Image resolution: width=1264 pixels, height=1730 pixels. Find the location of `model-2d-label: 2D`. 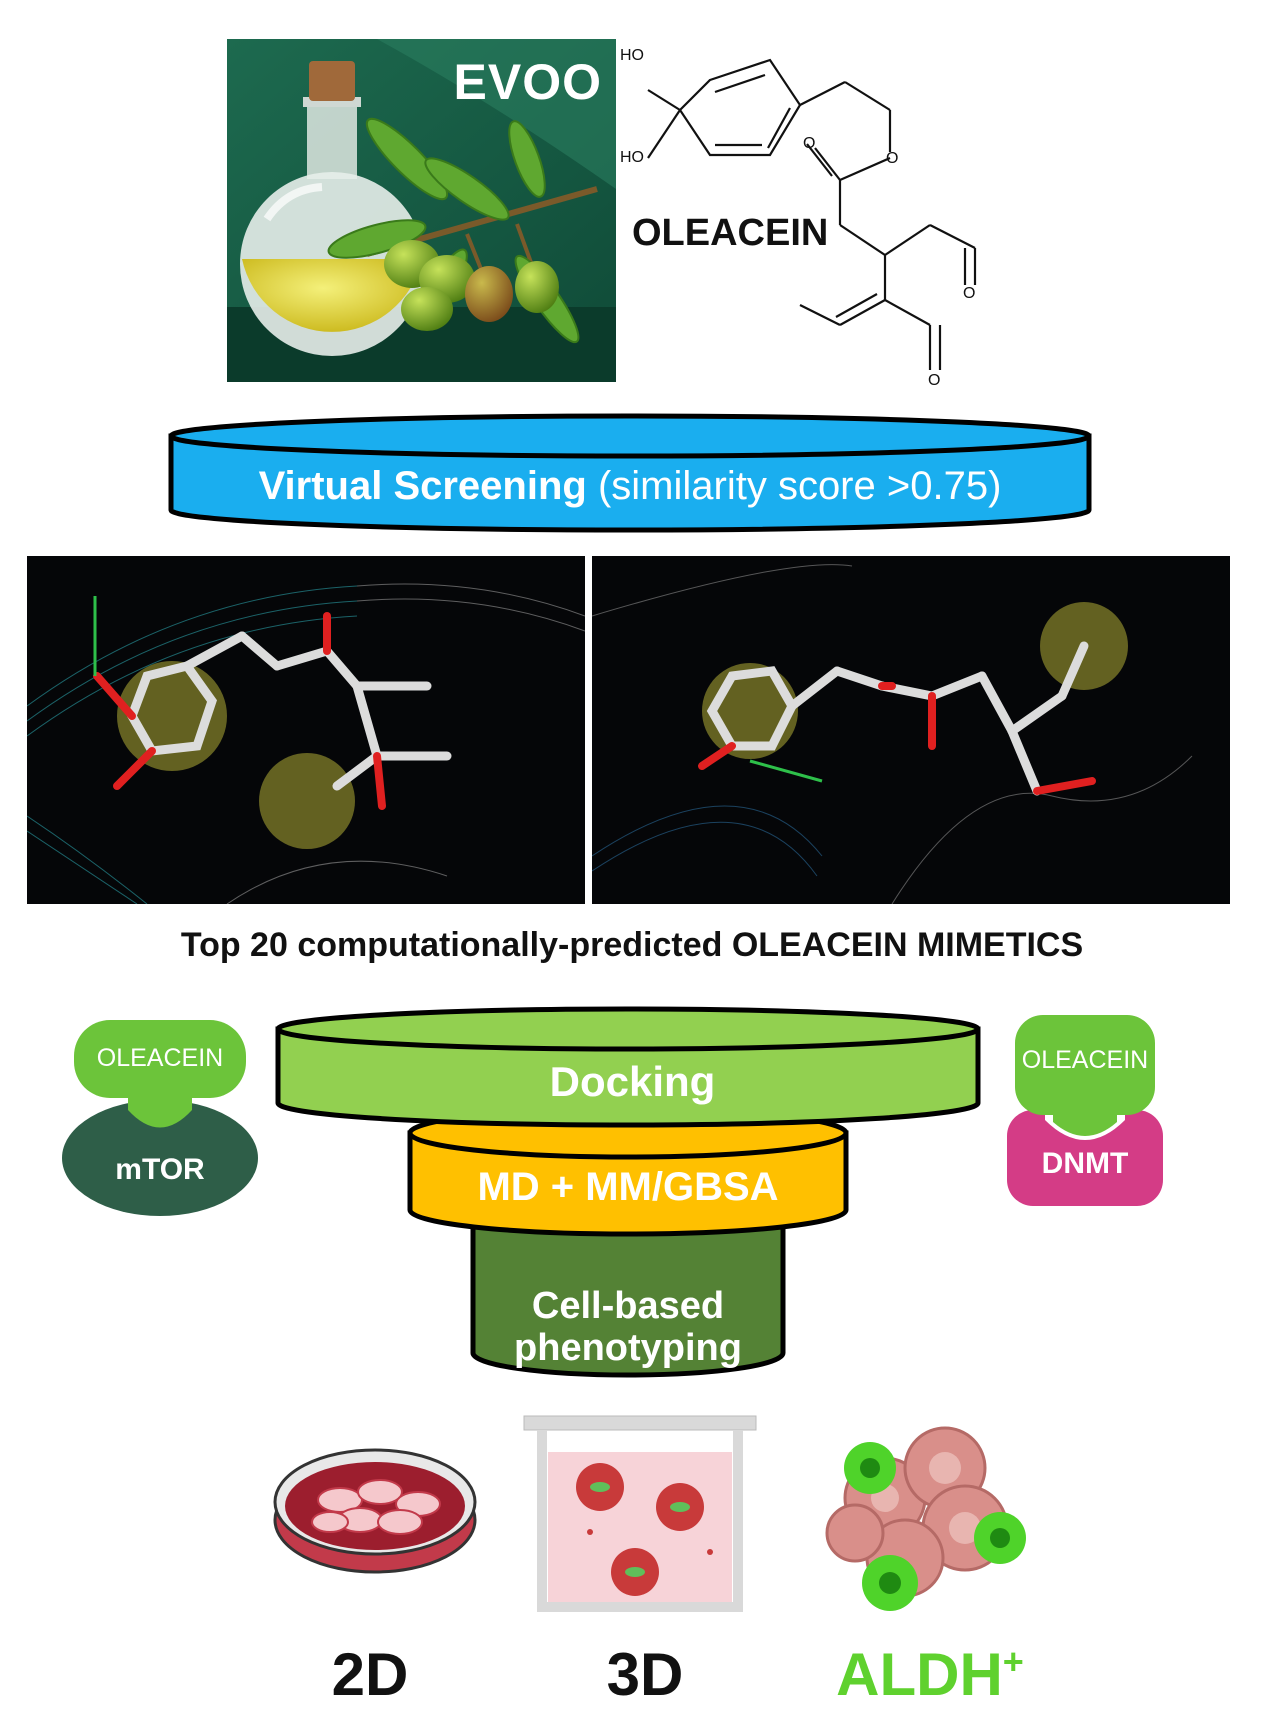

model-2d-label: 2D is located at coordinates (370, 1674).